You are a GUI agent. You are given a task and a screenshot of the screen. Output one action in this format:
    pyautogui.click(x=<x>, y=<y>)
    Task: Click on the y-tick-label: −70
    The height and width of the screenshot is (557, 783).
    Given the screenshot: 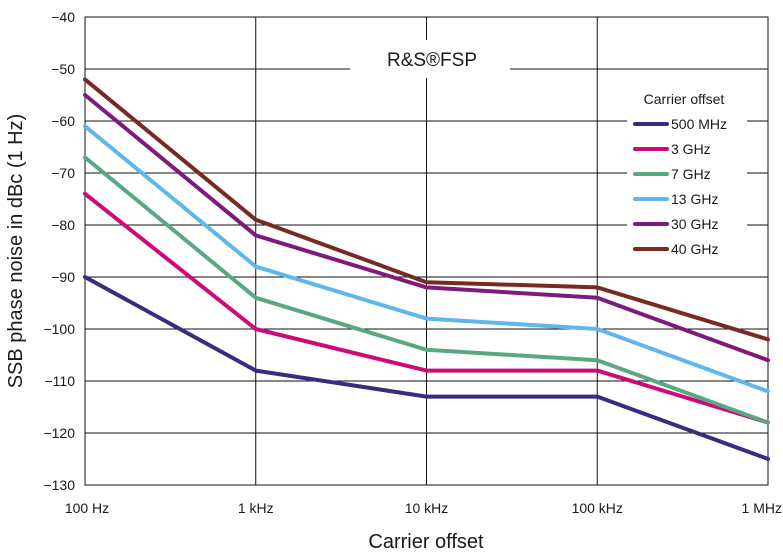 What is the action you would take?
    pyautogui.click(x=63, y=173)
    